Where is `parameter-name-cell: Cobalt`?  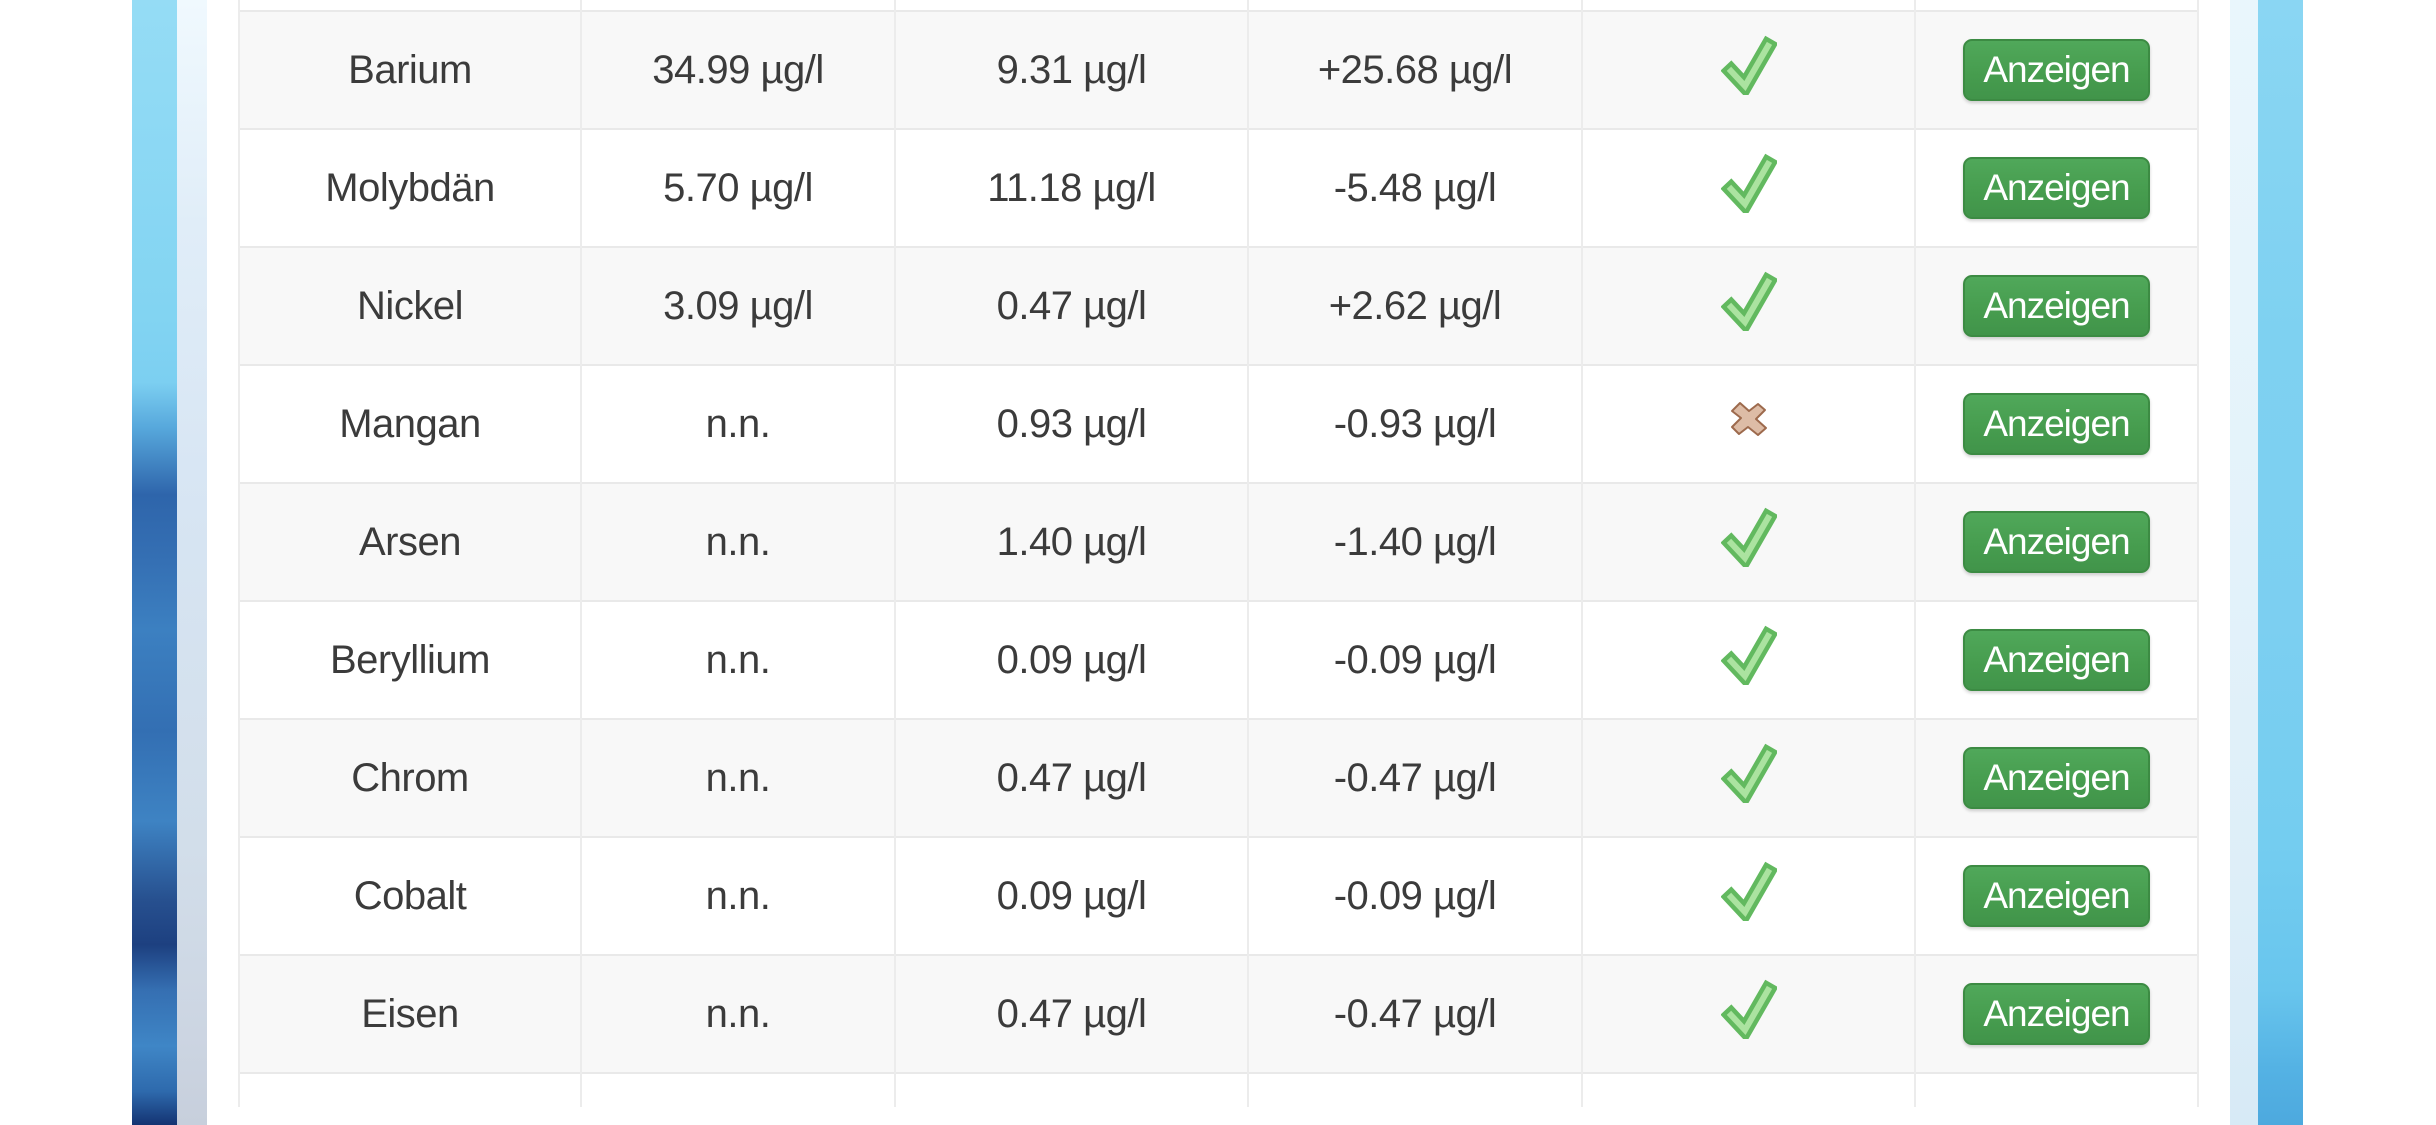
parameter-name-cell: Cobalt is located at coordinates (409, 895).